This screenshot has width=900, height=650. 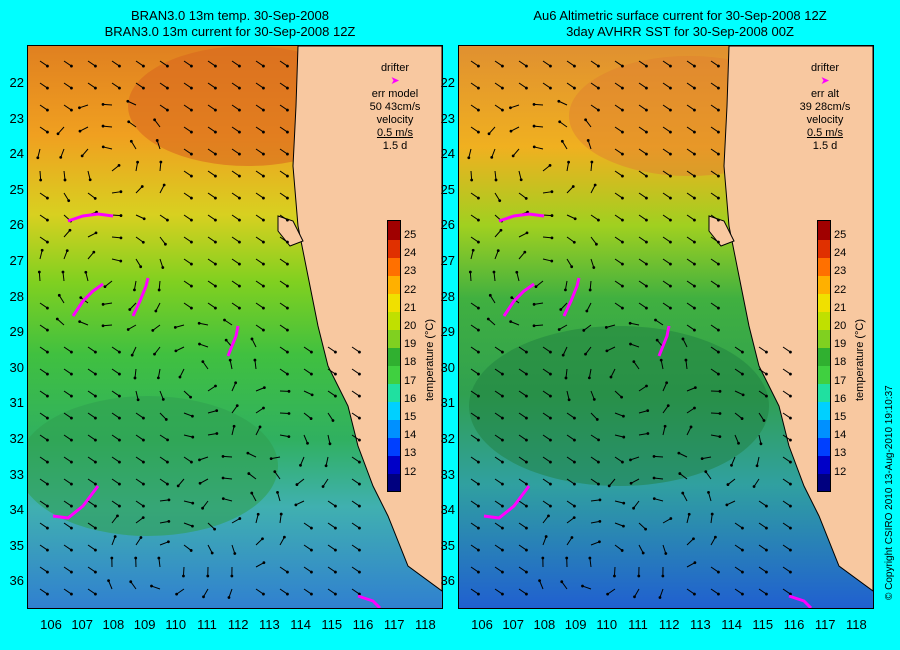 I want to click on lon-tick-label: 108, so click(x=113, y=624).